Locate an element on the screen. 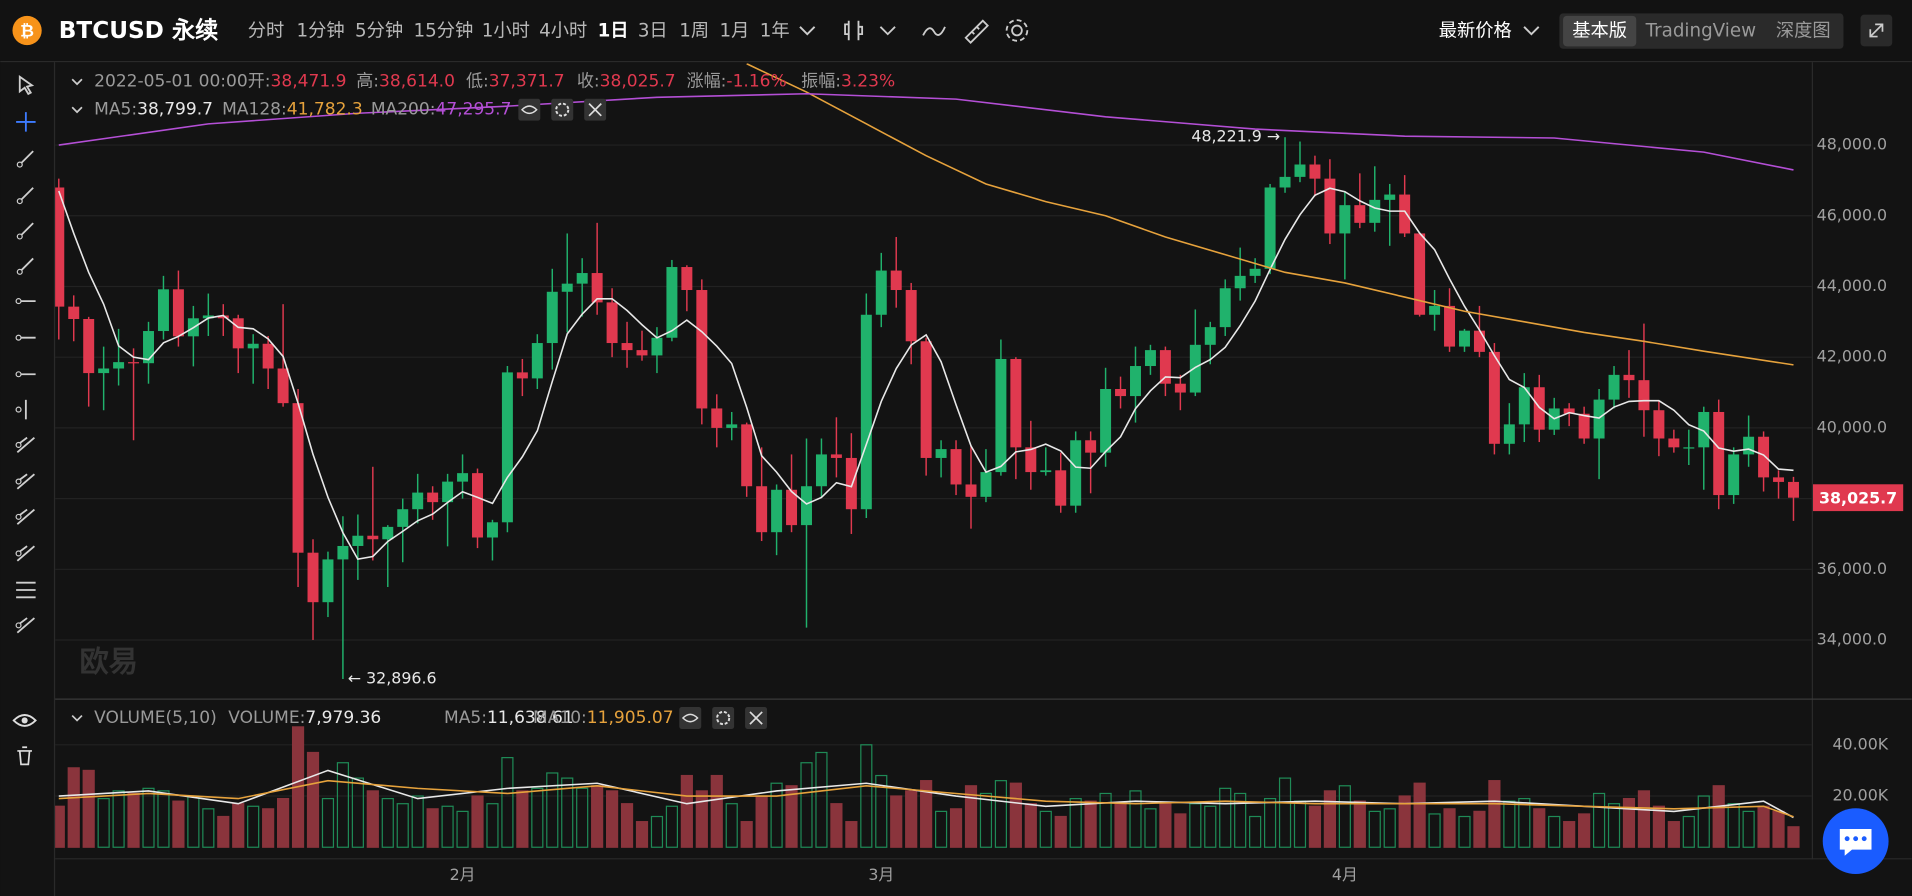 Image resolution: width=1912 pixels, height=896 pixels. interval-tab: 分时 is located at coordinates (266, 31).